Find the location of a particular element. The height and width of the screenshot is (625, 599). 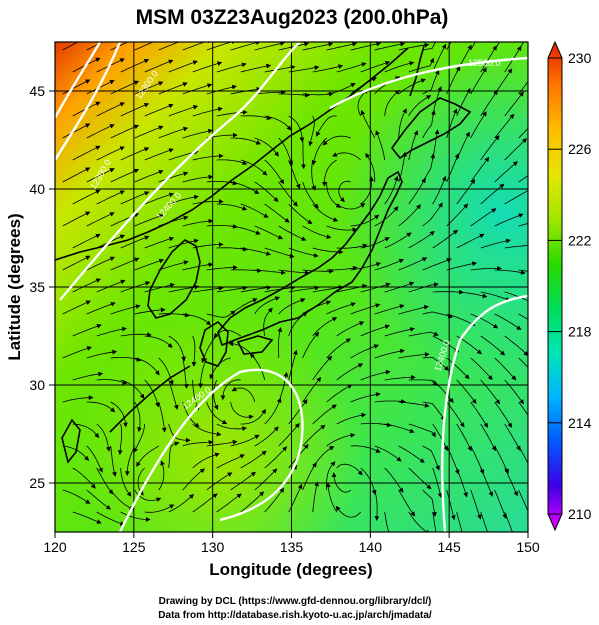

x-tick-label: 130 is located at coordinates (213, 547).